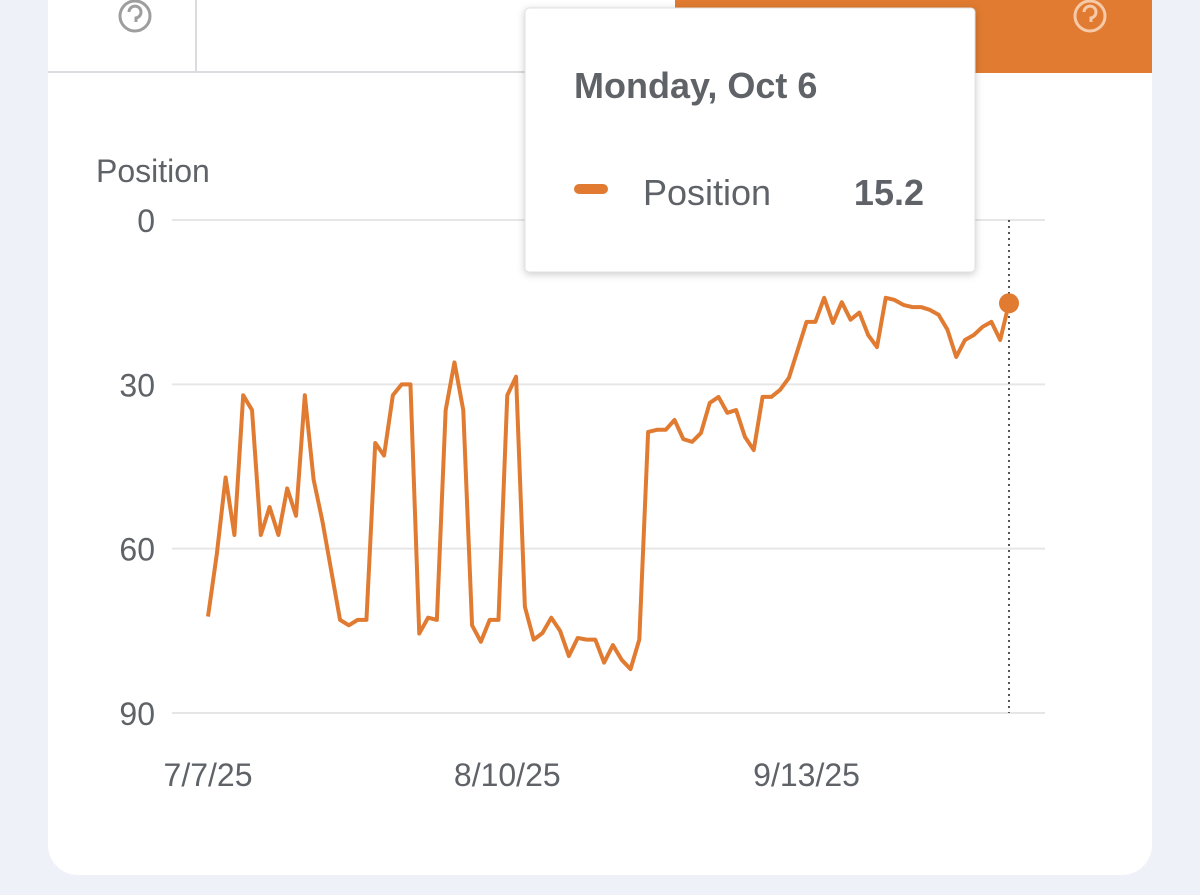 The image size is (1200, 895). What do you see at coordinates (208, 775) in the screenshot?
I see `x-tick-label: 7/7/25` at bounding box center [208, 775].